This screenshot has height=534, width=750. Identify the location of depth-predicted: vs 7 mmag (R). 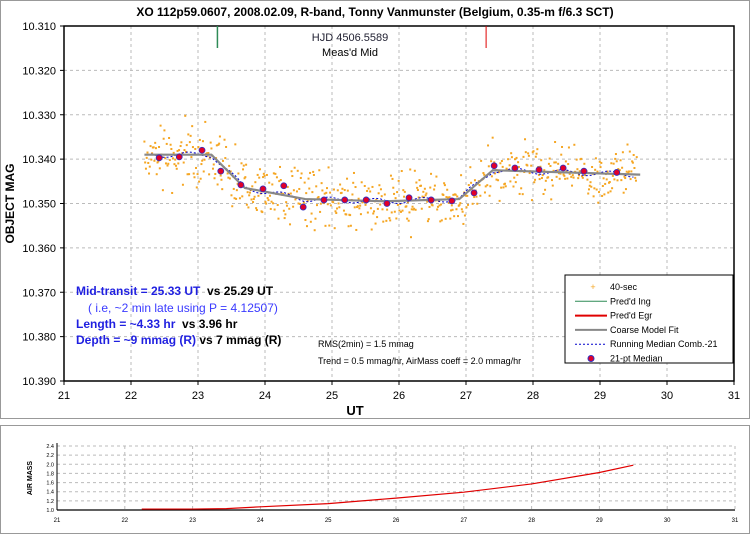
(240, 340).